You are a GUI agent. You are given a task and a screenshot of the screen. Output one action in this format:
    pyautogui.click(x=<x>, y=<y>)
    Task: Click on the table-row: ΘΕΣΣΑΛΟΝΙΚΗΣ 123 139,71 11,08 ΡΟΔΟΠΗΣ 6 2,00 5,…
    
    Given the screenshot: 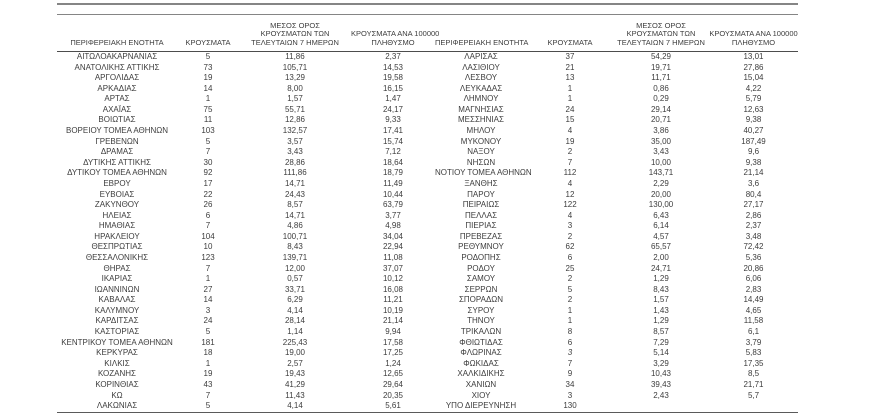 What is the action you would take?
    pyautogui.click(x=427, y=258)
    